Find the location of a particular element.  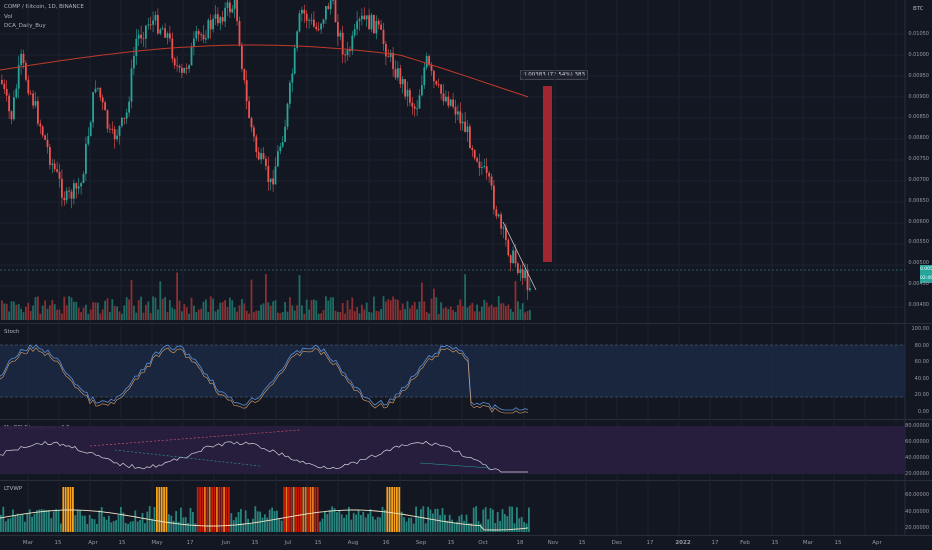

price-tick: 0.00800 is located at coordinates (918, 138).